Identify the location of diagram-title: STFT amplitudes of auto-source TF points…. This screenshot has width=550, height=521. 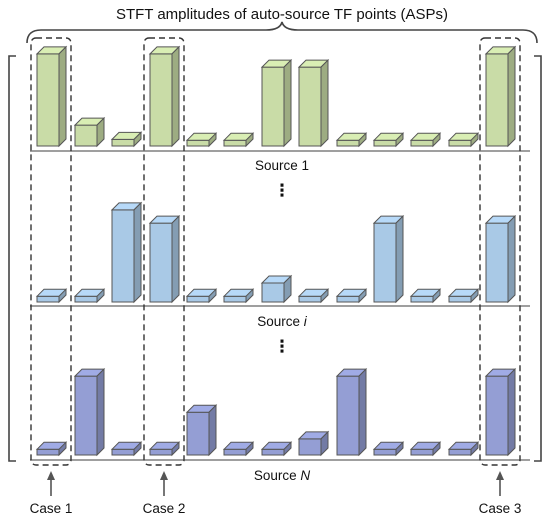
(282, 14).